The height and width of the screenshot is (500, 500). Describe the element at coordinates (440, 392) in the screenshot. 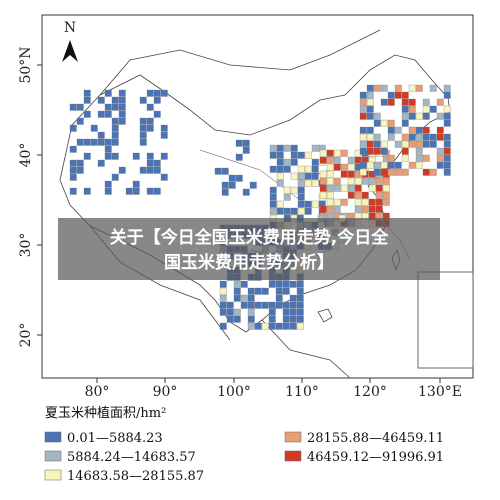

I see `lon-label: 130°E` at that location.